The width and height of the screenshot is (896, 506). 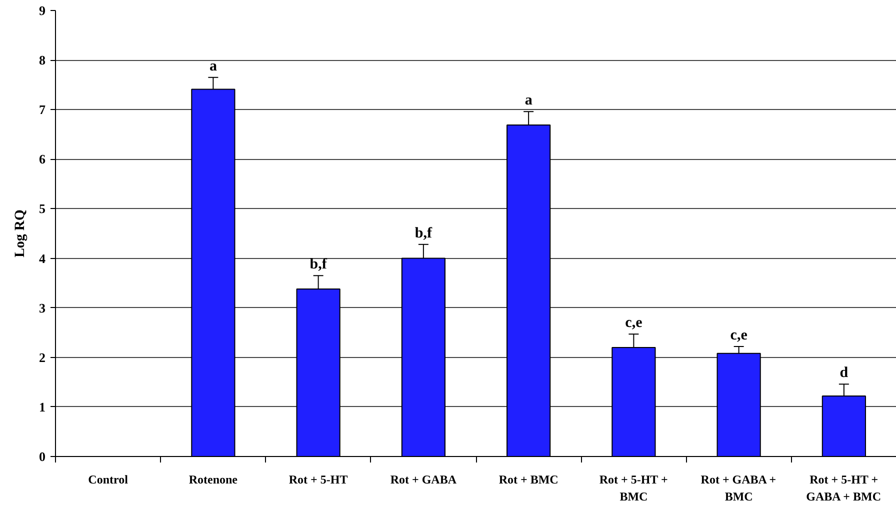 What do you see at coordinates (42, 159) in the screenshot?
I see `y-tick-label: 6` at bounding box center [42, 159].